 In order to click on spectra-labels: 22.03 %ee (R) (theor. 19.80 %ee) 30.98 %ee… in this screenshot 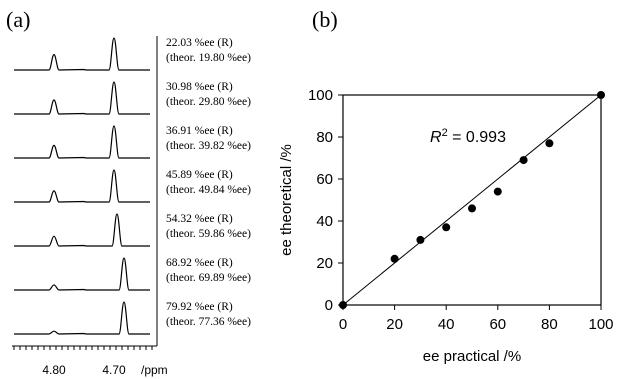, I will do `click(208, 182)`.